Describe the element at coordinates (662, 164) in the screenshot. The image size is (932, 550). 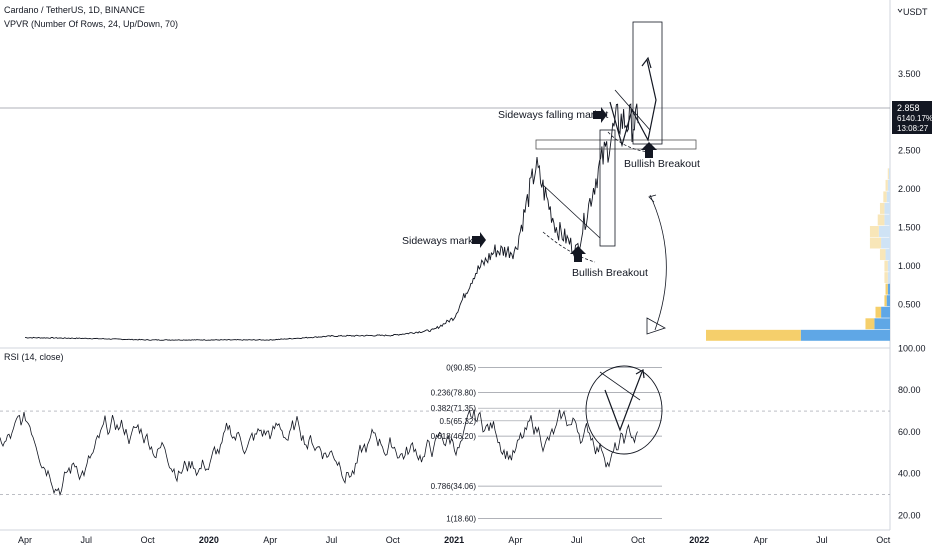
I see `annotation-bullish-breakout-2-text: Bullish Breakout` at that location.